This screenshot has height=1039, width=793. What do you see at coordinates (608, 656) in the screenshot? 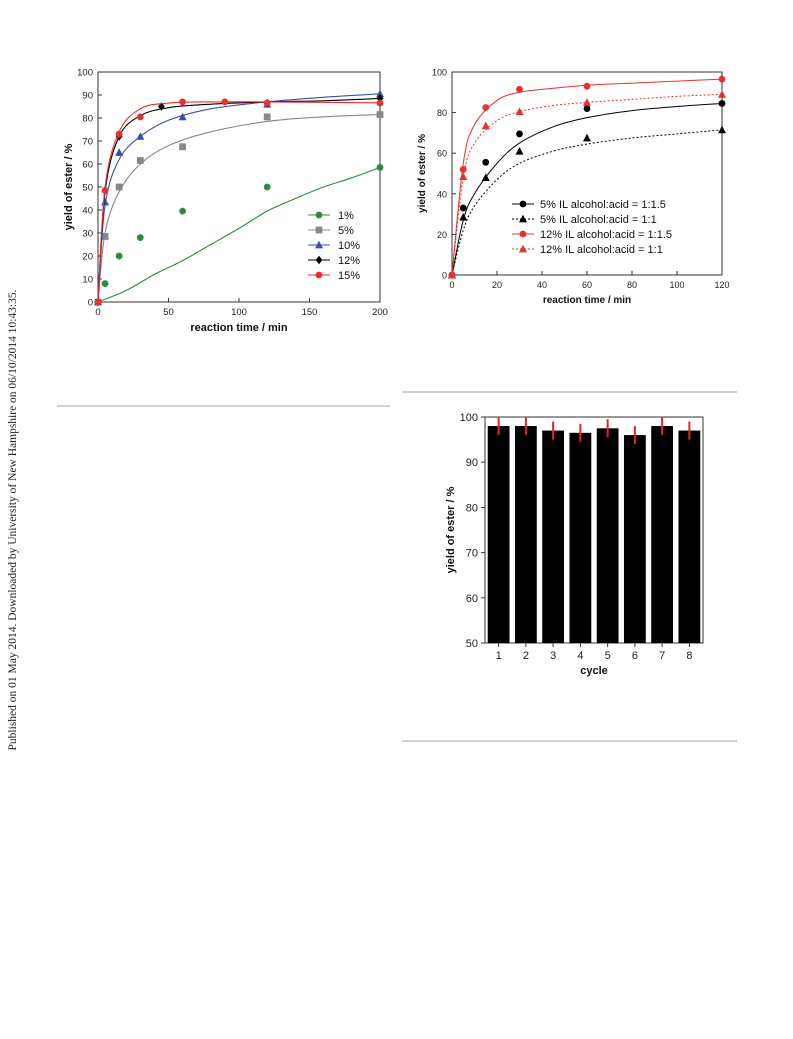
I see `x-tick-label: 5` at bounding box center [608, 656].